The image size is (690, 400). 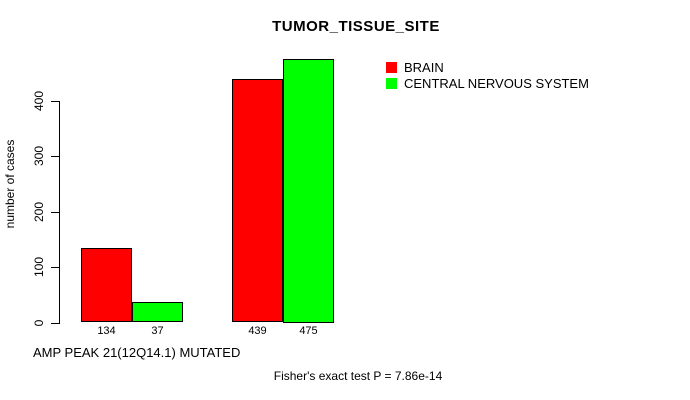 I want to click on bar-central-nervous-system-group2, so click(x=308, y=191).